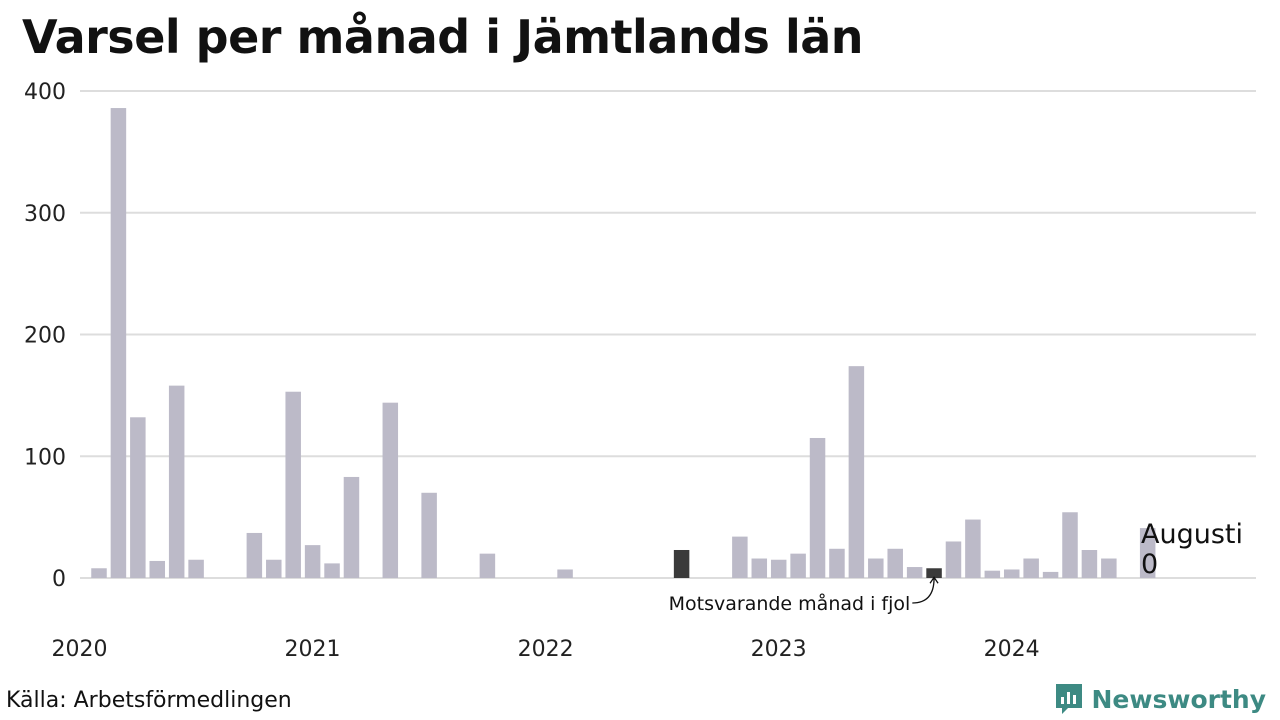  What do you see at coordinates (925, 590) in the screenshot?
I see `annotation-arrow` at bounding box center [925, 590].